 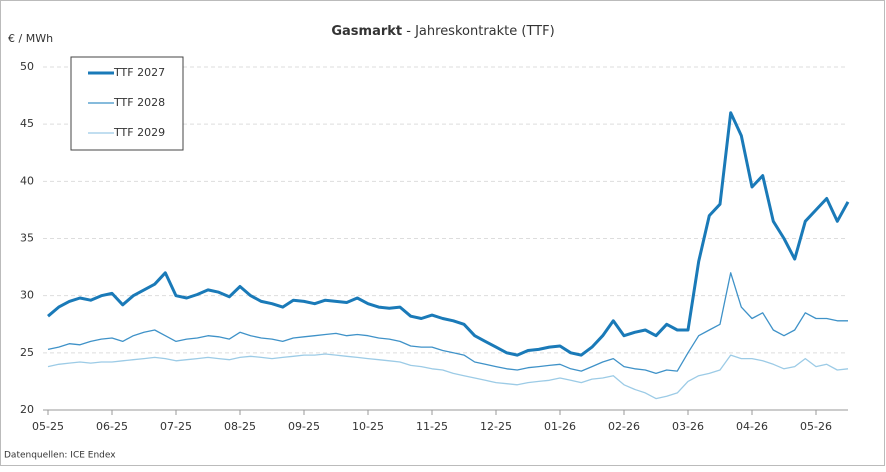 What do you see at coordinates (139, 132) in the screenshot?
I see `legend-label: TTF 2029` at bounding box center [139, 132].